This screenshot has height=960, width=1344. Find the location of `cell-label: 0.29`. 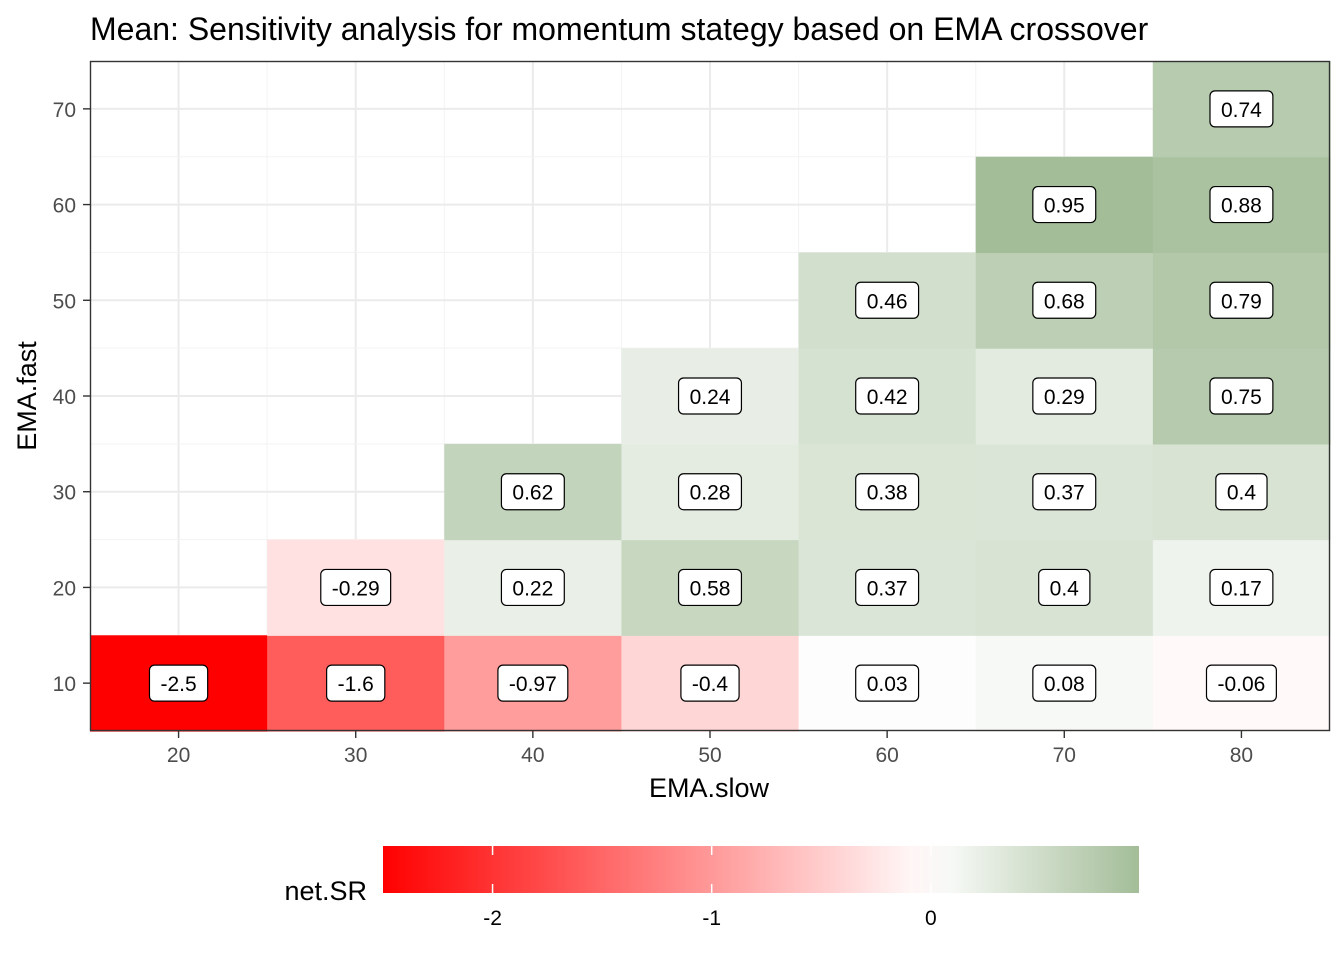

cell-label: 0.29 is located at coordinates (1064, 396).